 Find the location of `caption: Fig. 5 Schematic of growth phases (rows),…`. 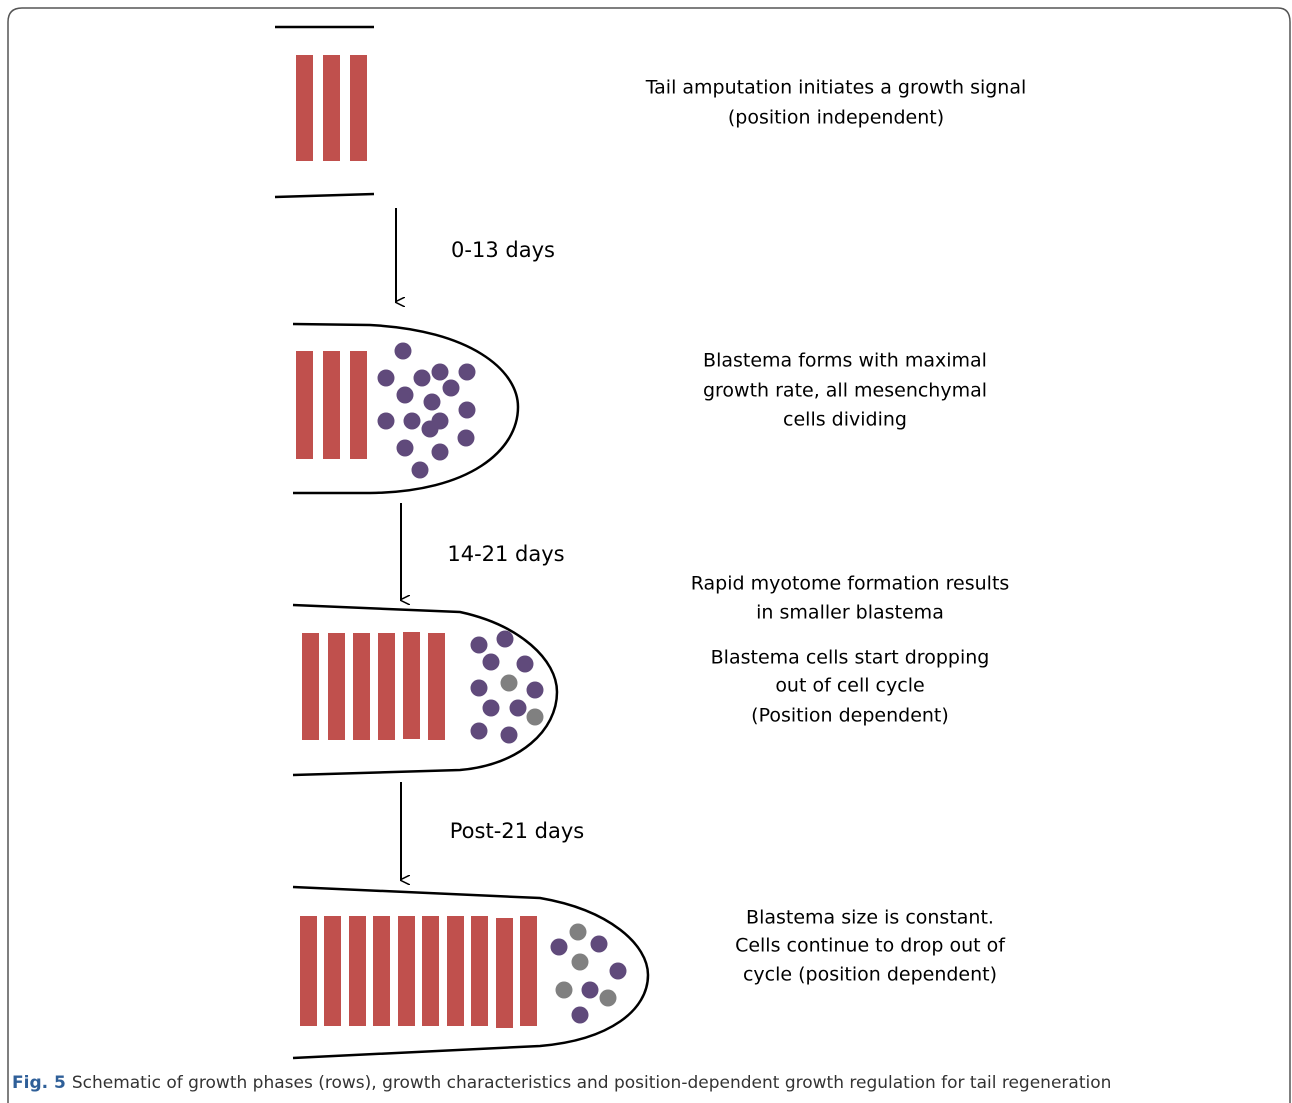

caption: Fig. 5 Schematic of growth phases (rows),… is located at coordinates (561, 1083).